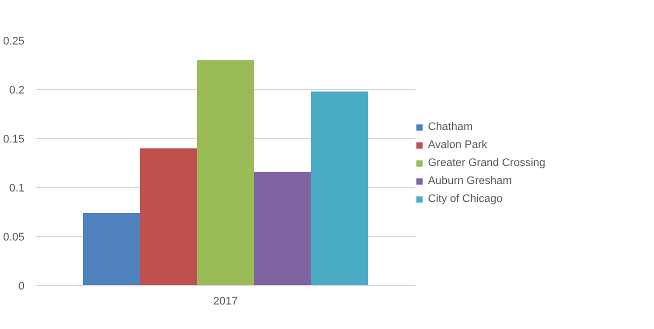  What do you see at coordinates (458, 144) in the screenshot?
I see `legend-label: Avalon Park` at bounding box center [458, 144].